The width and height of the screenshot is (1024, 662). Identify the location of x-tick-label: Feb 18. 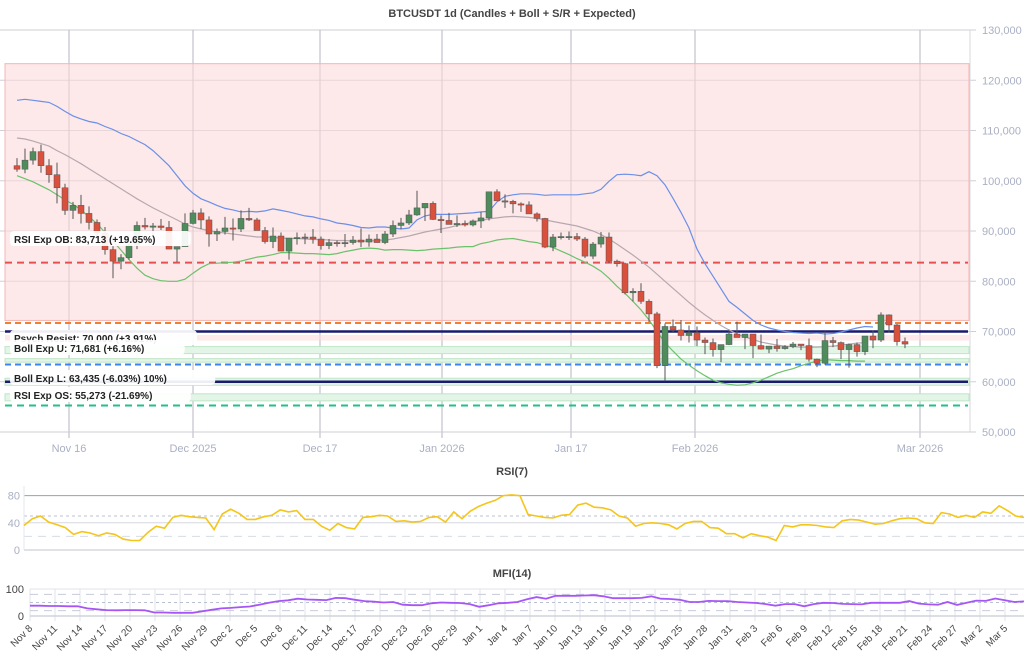
(870, 638).